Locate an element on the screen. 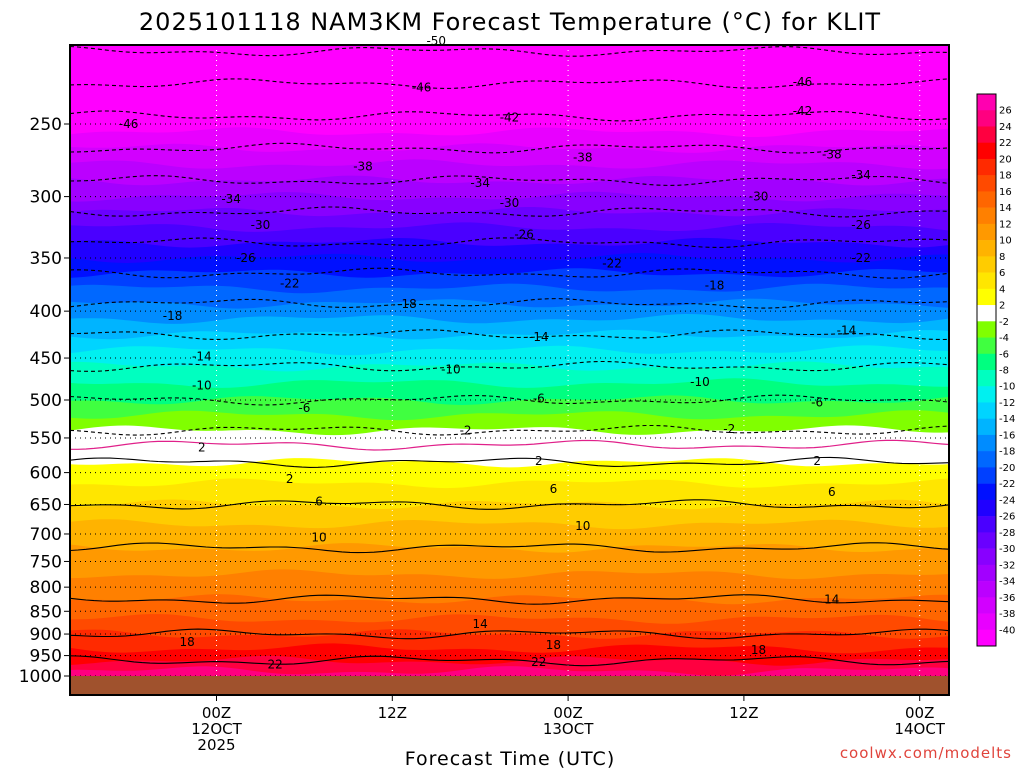 This screenshot has height=768, width=1024. colorbar-tick-label: -20 is located at coordinates (1007, 468).